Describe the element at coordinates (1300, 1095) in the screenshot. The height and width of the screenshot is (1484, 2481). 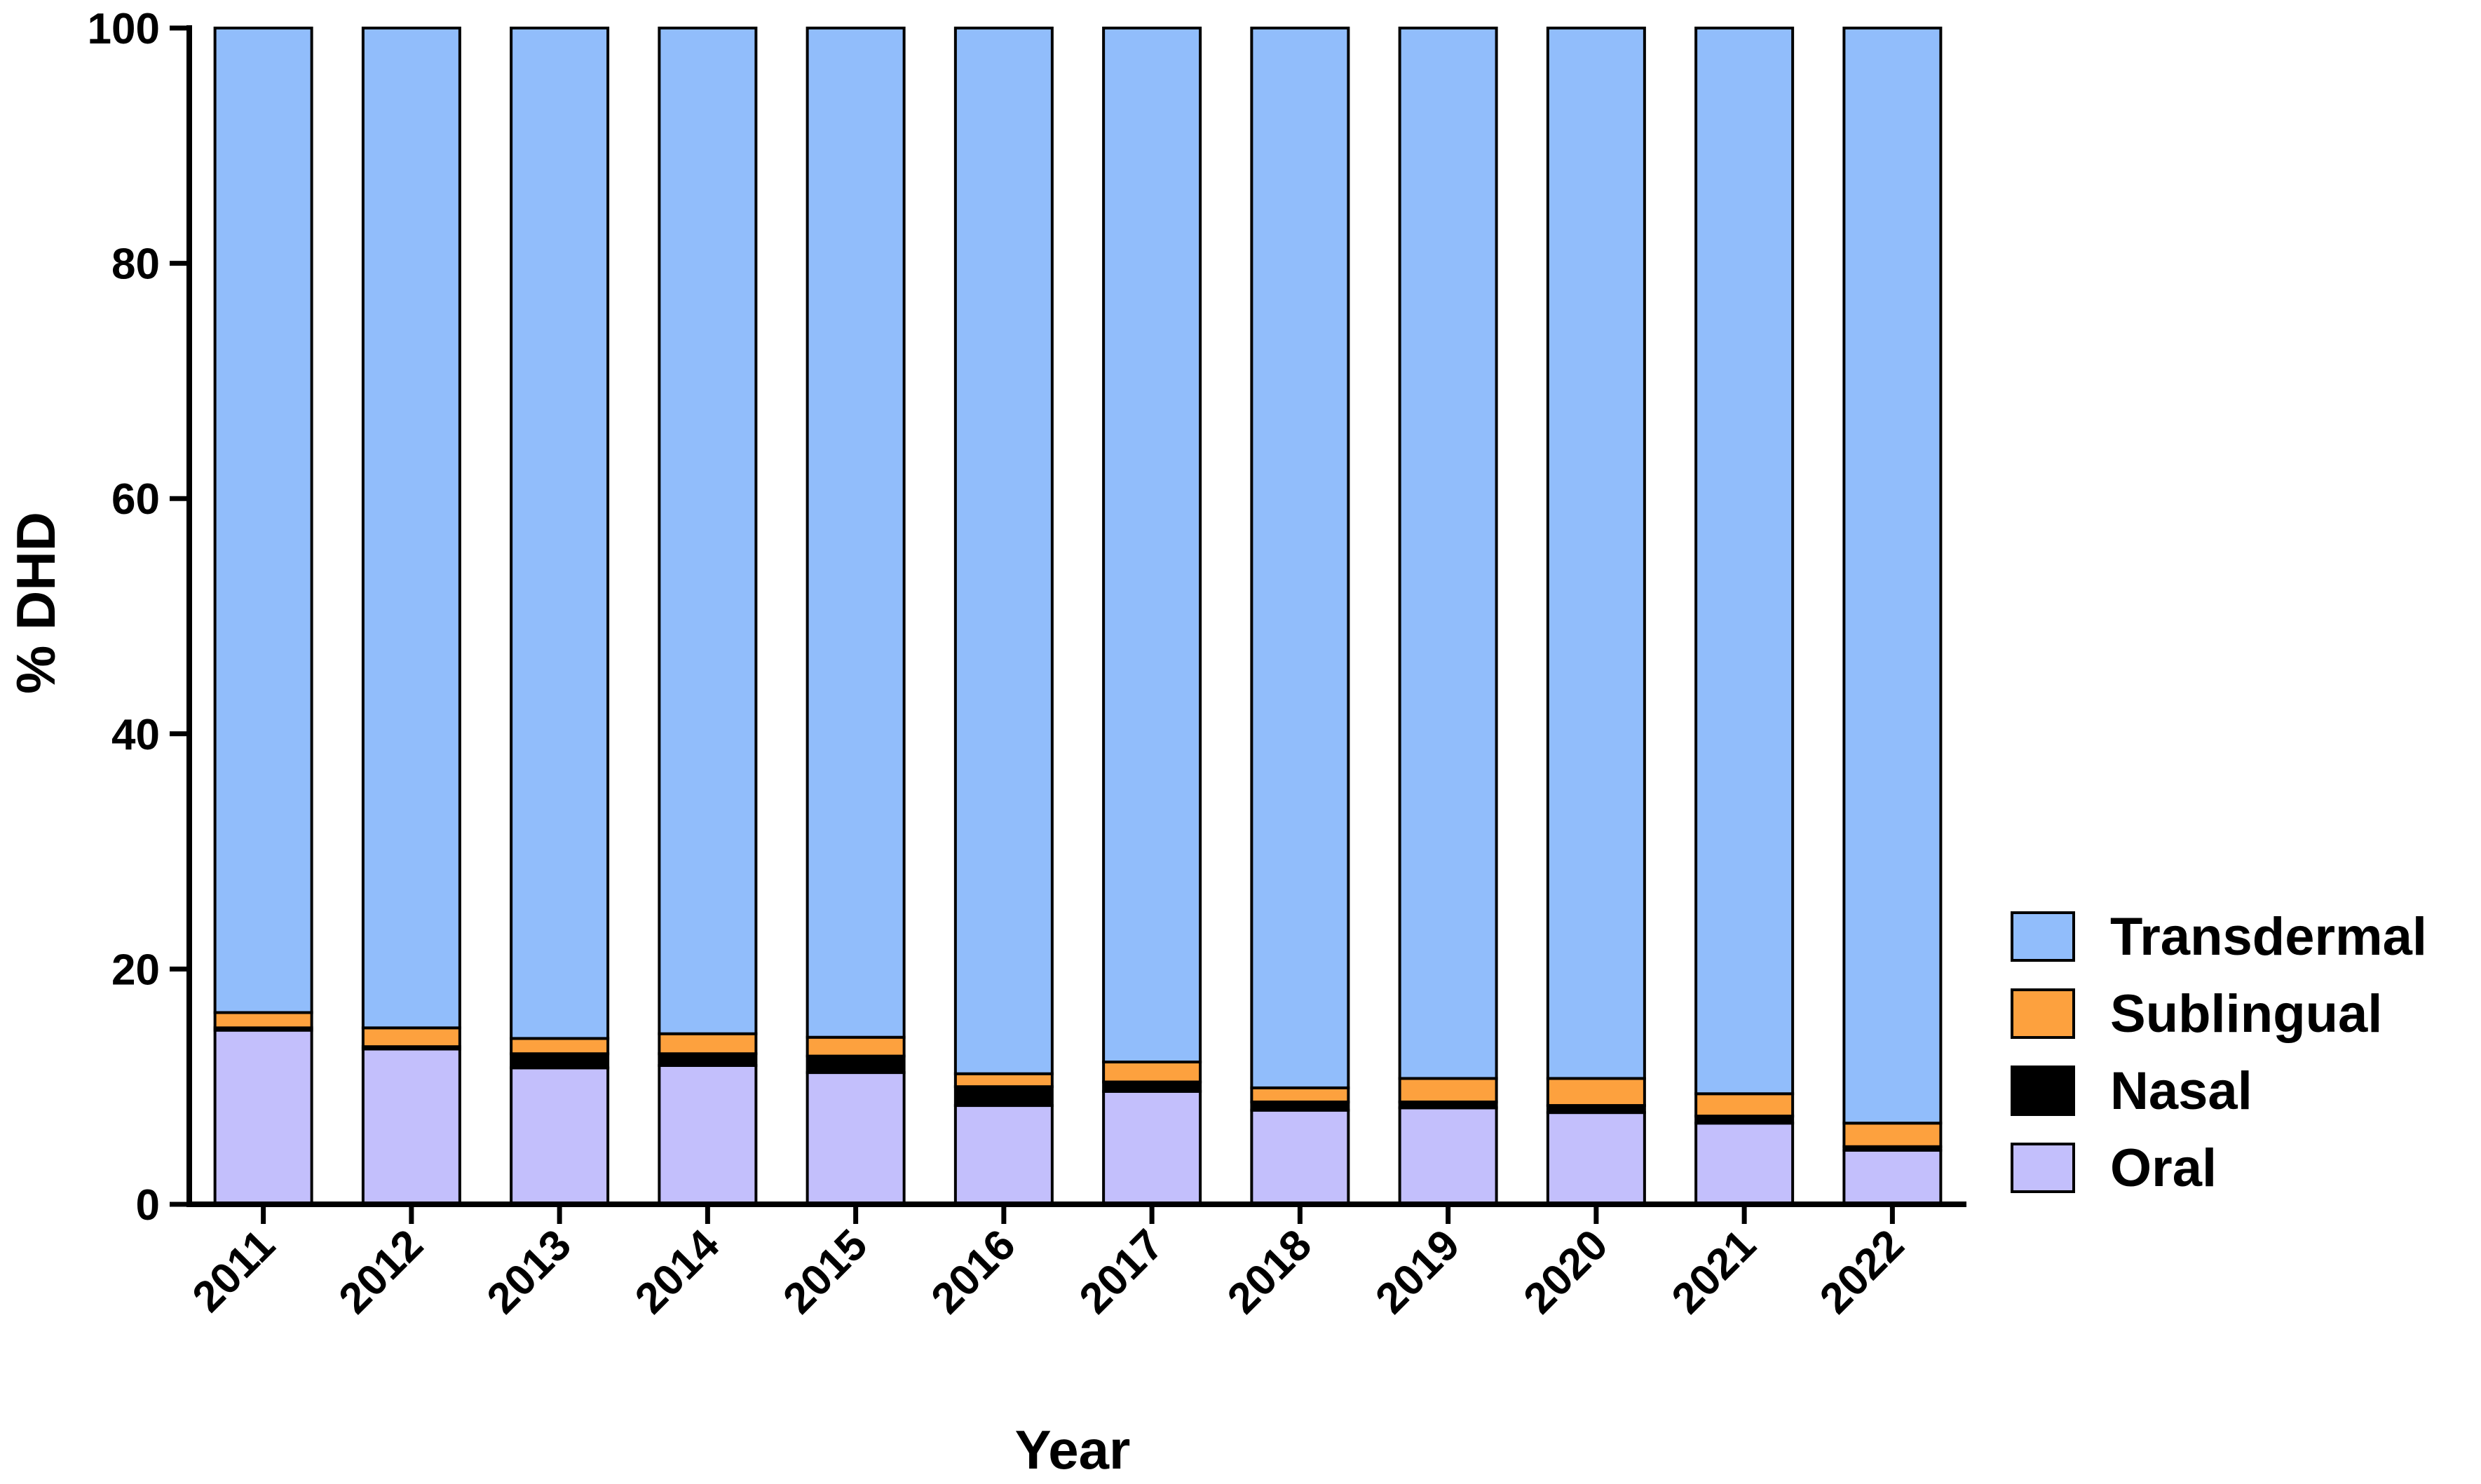
I see `bar-segment-sublingual-2018` at that location.